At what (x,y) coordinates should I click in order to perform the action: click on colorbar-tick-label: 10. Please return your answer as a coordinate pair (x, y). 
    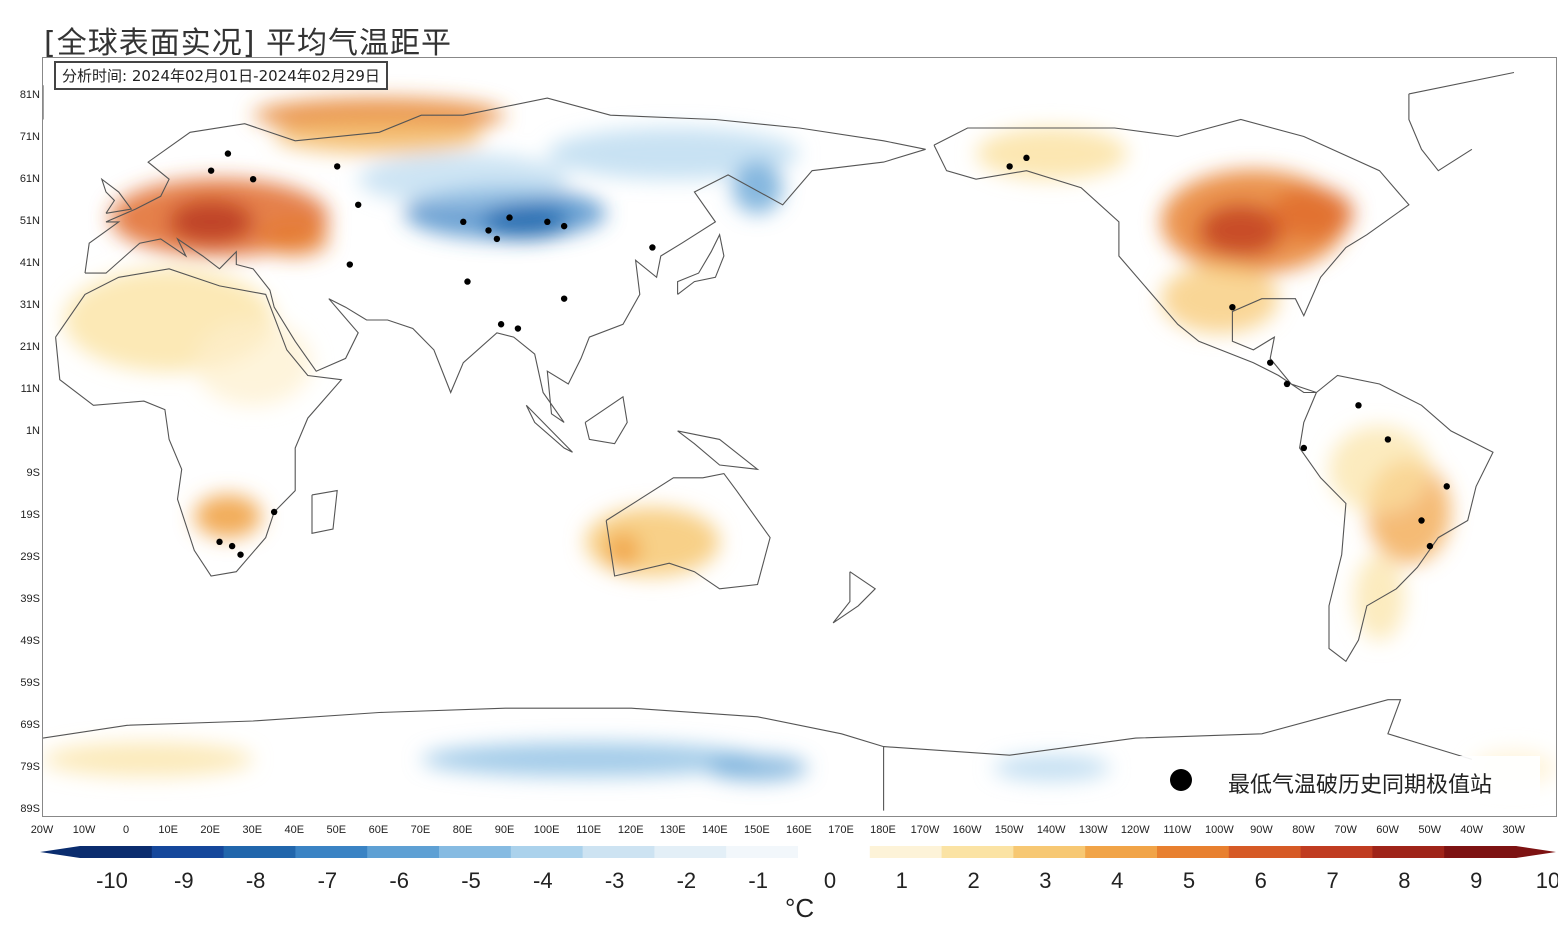
    Looking at the image, I should click on (1546, 880).